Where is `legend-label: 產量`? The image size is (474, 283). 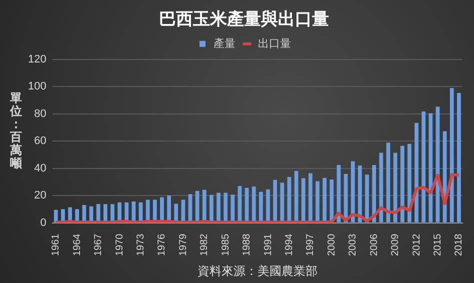
legend-label: 產量 is located at coordinates (225, 43).